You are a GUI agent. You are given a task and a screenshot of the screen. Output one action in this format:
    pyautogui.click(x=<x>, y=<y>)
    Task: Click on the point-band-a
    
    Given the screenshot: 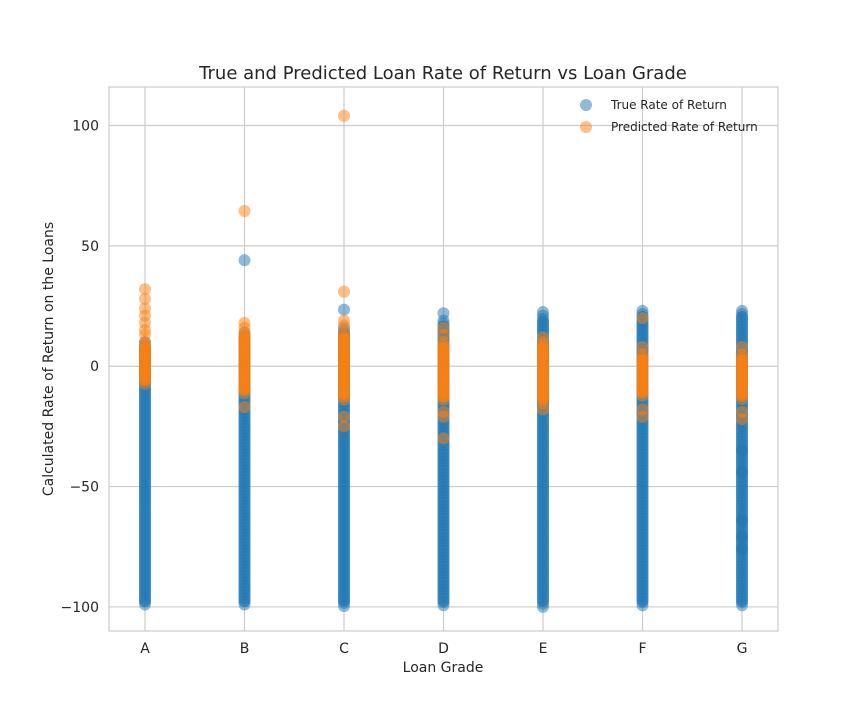 What is the action you would take?
    pyautogui.click(x=145, y=363)
    